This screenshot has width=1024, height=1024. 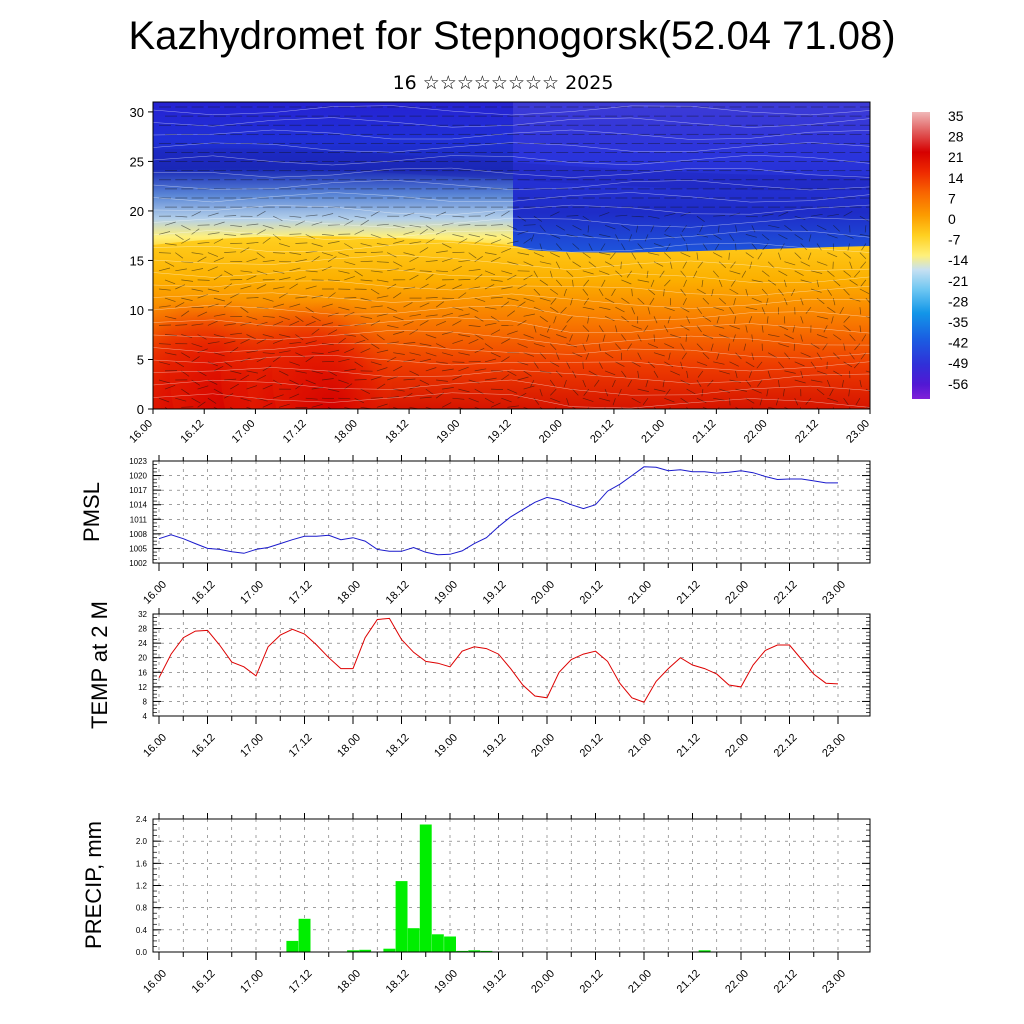 What do you see at coordinates (958, 363) in the screenshot?
I see `colorbar-label: -49` at bounding box center [958, 363].